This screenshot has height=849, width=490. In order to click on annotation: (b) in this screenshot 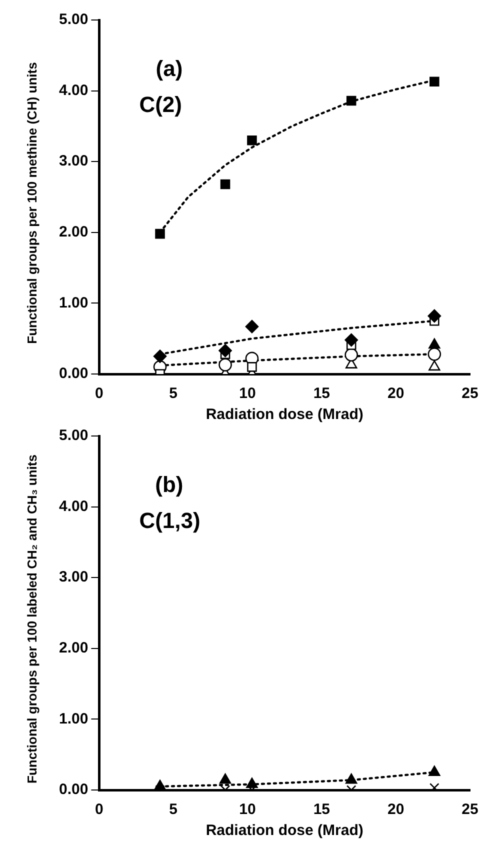, I will do `click(169, 485)`.